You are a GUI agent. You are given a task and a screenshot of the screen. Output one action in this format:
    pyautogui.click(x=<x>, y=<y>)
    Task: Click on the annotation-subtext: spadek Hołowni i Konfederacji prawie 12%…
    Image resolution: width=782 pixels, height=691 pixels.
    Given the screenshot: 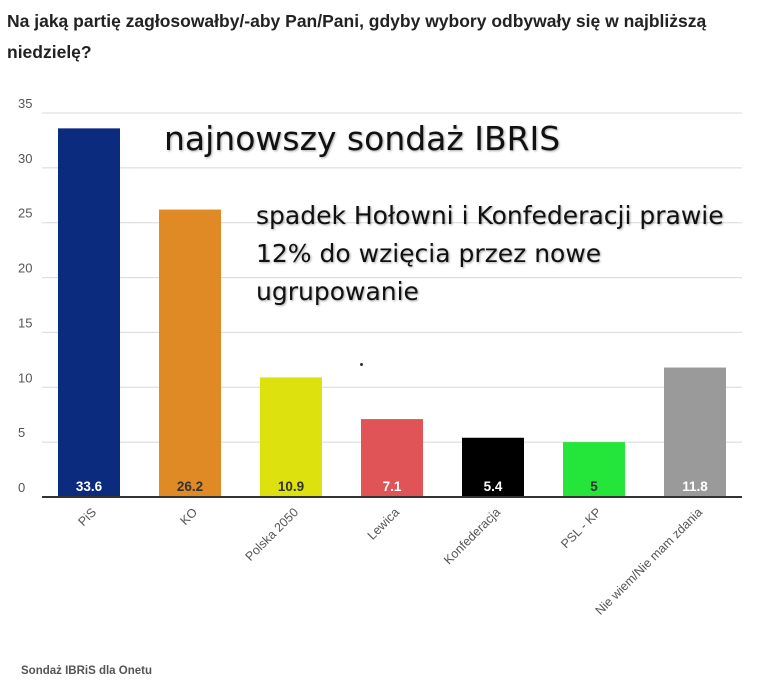 What is the action you would take?
    pyautogui.click(x=490, y=253)
    